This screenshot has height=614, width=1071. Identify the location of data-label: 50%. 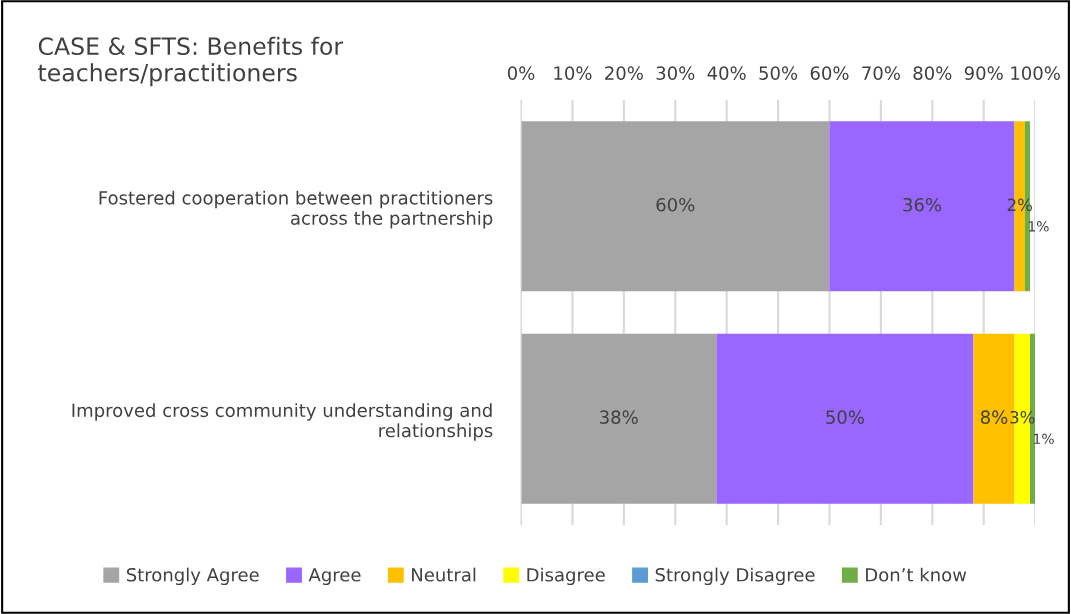
(845, 417).